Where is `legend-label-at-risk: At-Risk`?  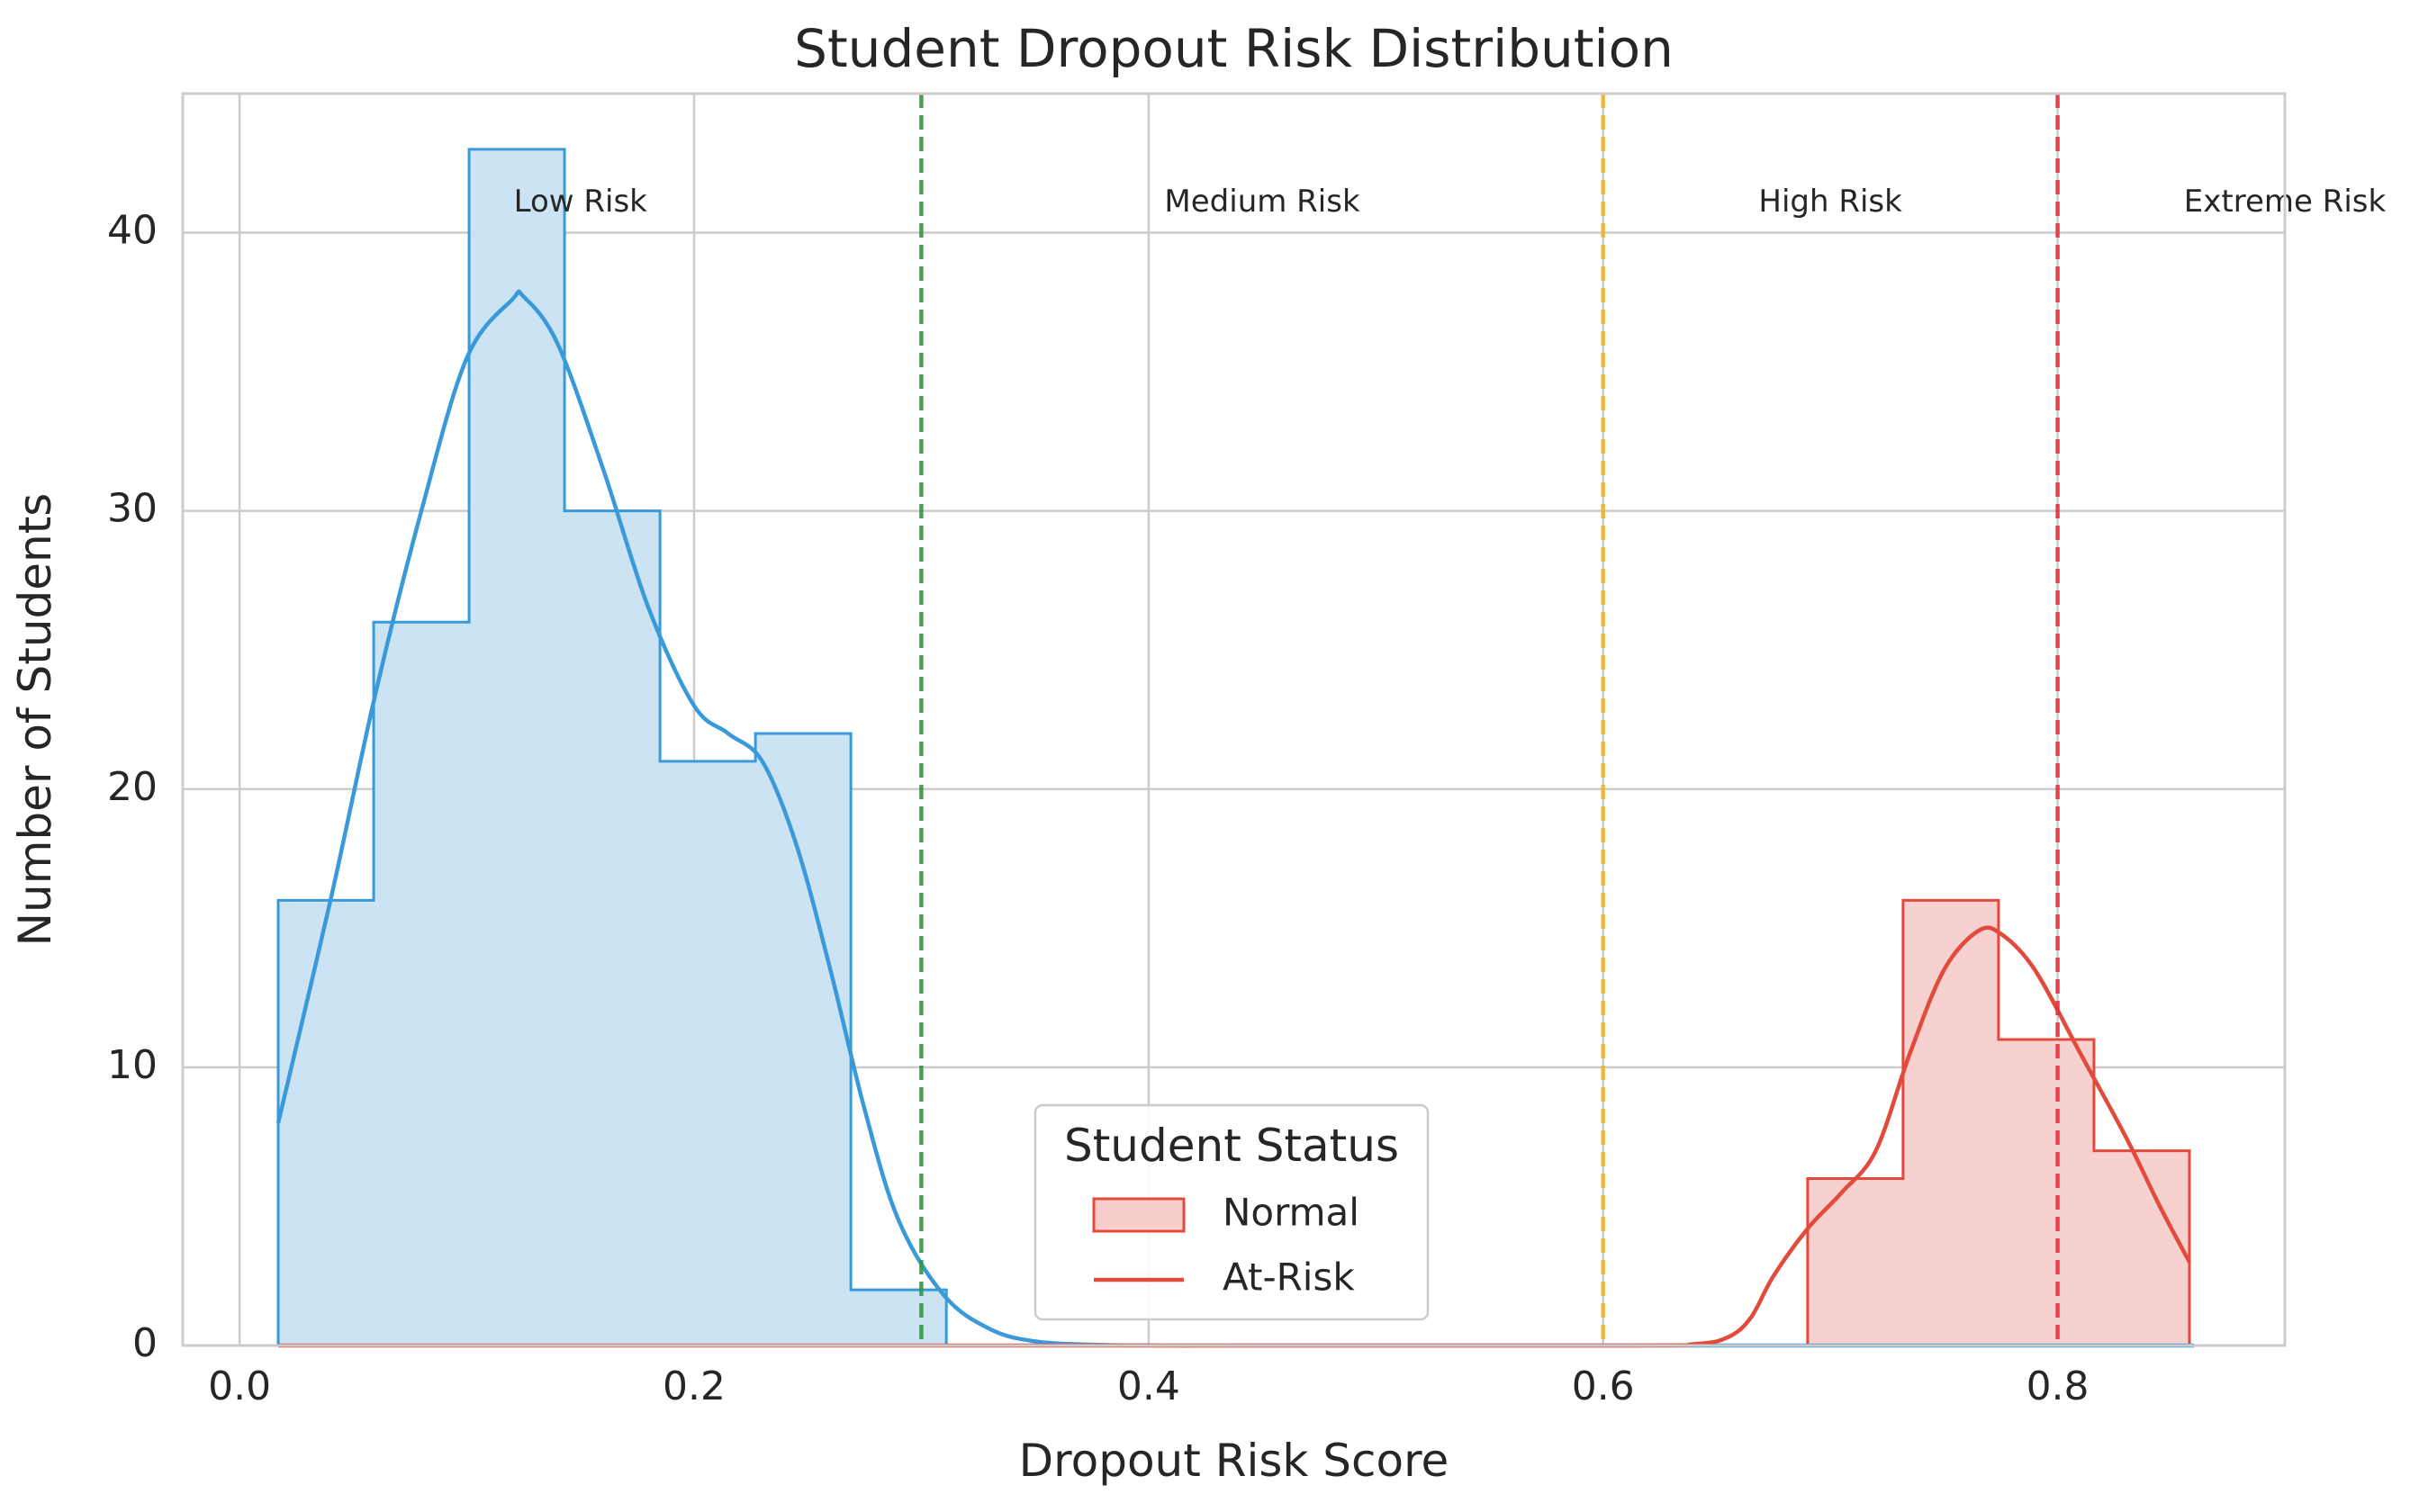
legend-label-at-risk: At-Risk is located at coordinates (1289, 1278).